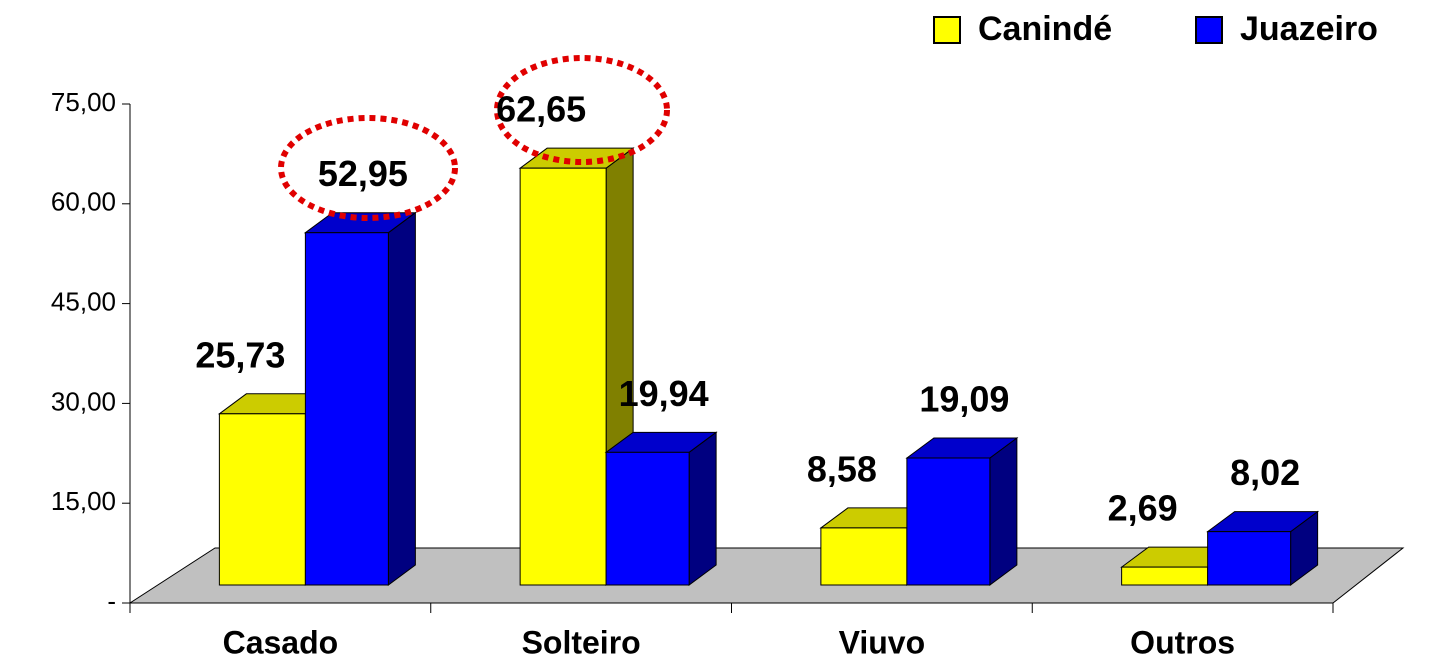 The width and height of the screenshot is (1453, 667). What do you see at coordinates (964, 399) in the screenshot?
I see `data-label: 19,09` at bounding box center [964, 399].